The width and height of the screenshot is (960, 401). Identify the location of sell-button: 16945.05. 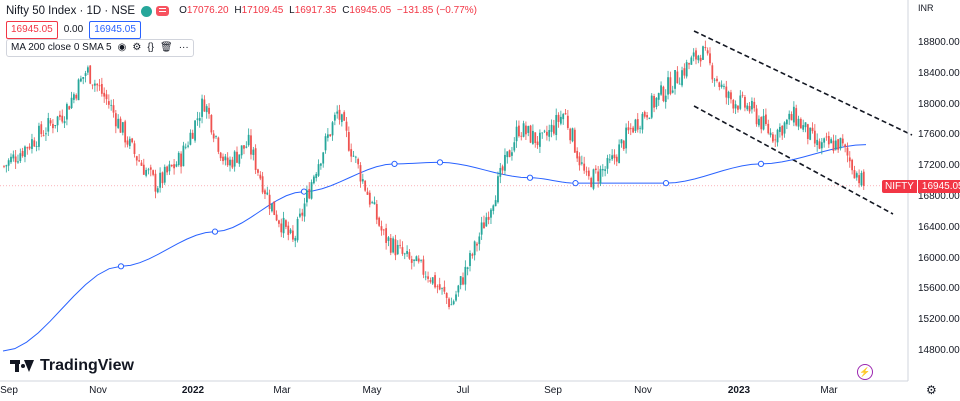
(32, 30).